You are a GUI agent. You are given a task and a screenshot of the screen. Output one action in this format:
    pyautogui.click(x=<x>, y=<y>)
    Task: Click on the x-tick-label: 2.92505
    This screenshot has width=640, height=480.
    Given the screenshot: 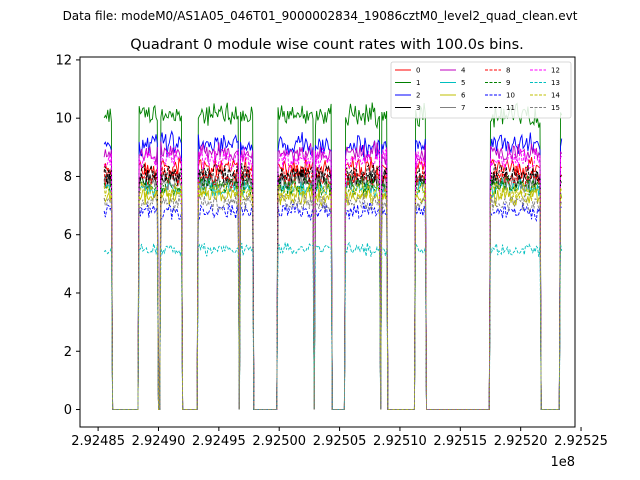 What is the action you would take?
    pyautogui.click(x=340, y=441)
    